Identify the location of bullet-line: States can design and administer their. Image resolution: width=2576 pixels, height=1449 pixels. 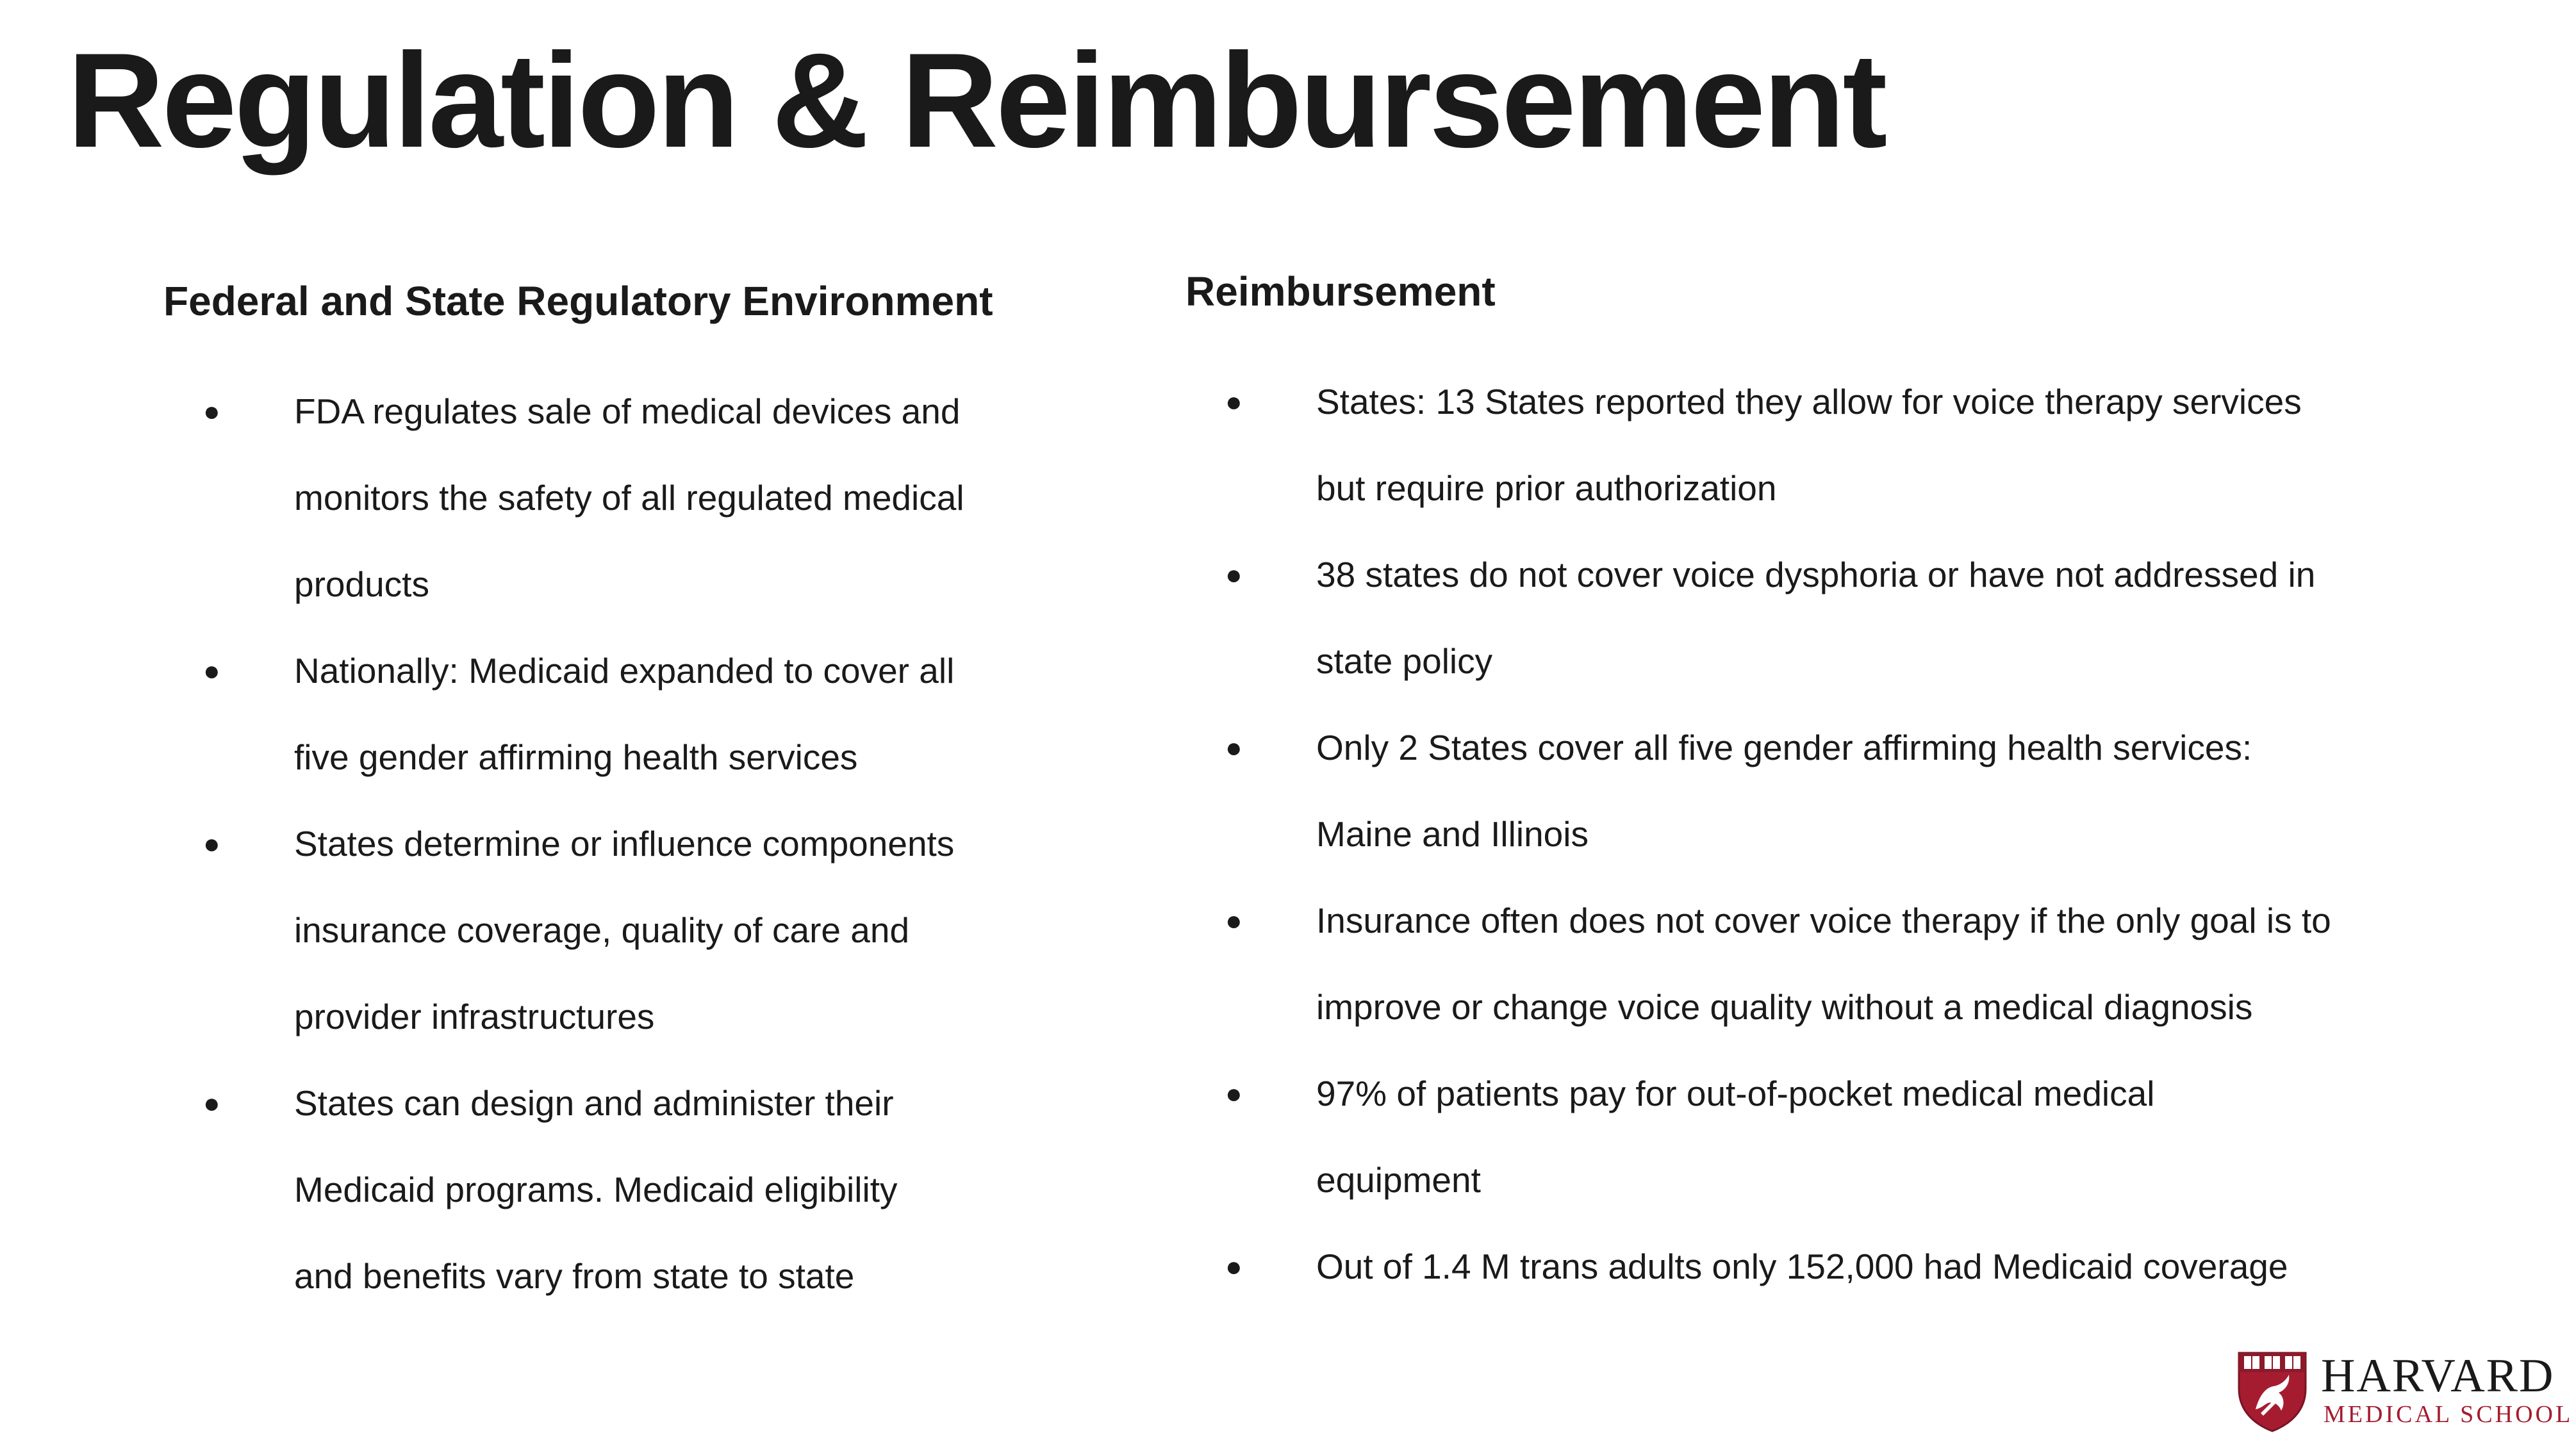
(594, 1103).